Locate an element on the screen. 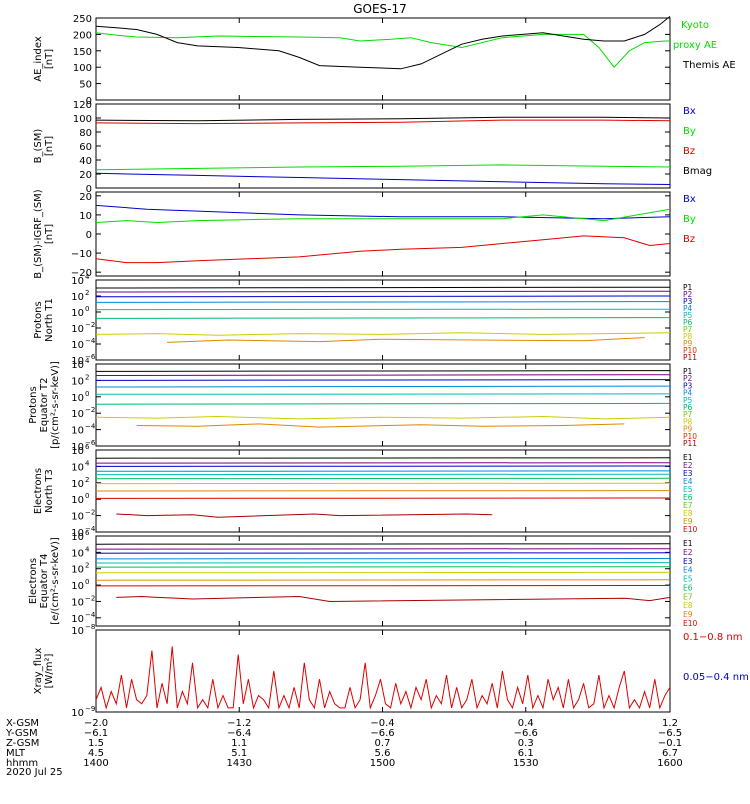  legend-entry: Bz is located at coordinates (689, 239).